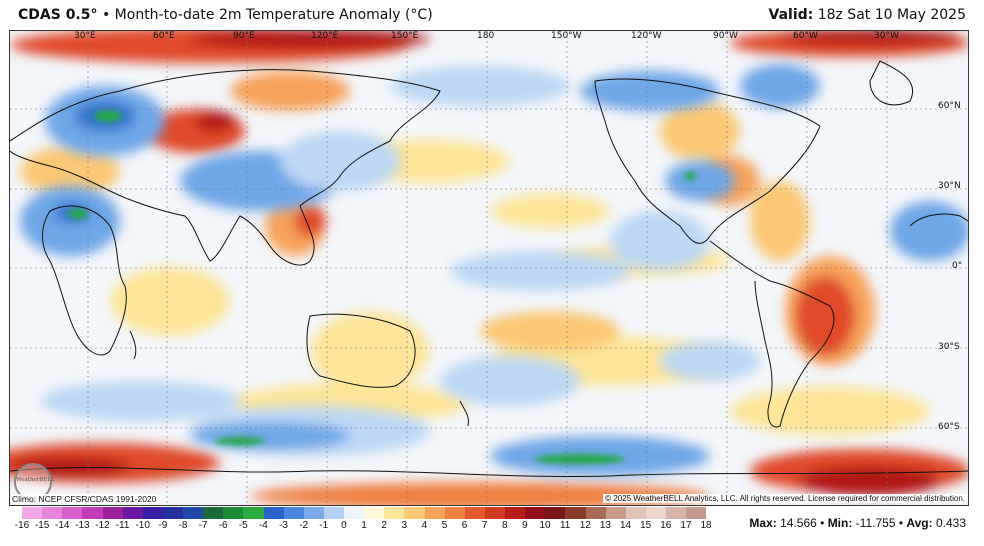 The width and height of the screenshot is (984, 546). Describe the element at coordinates (566, 36) in the screenshot. I see `lon-label: 150°W` at that location.